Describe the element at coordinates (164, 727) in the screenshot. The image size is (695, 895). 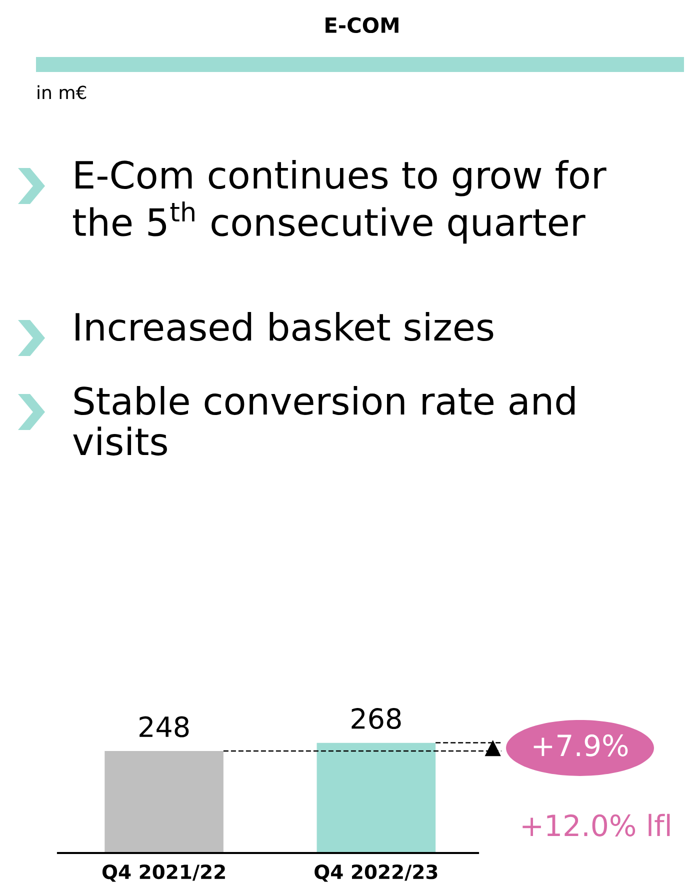
I see `data-label: 248` at that location.